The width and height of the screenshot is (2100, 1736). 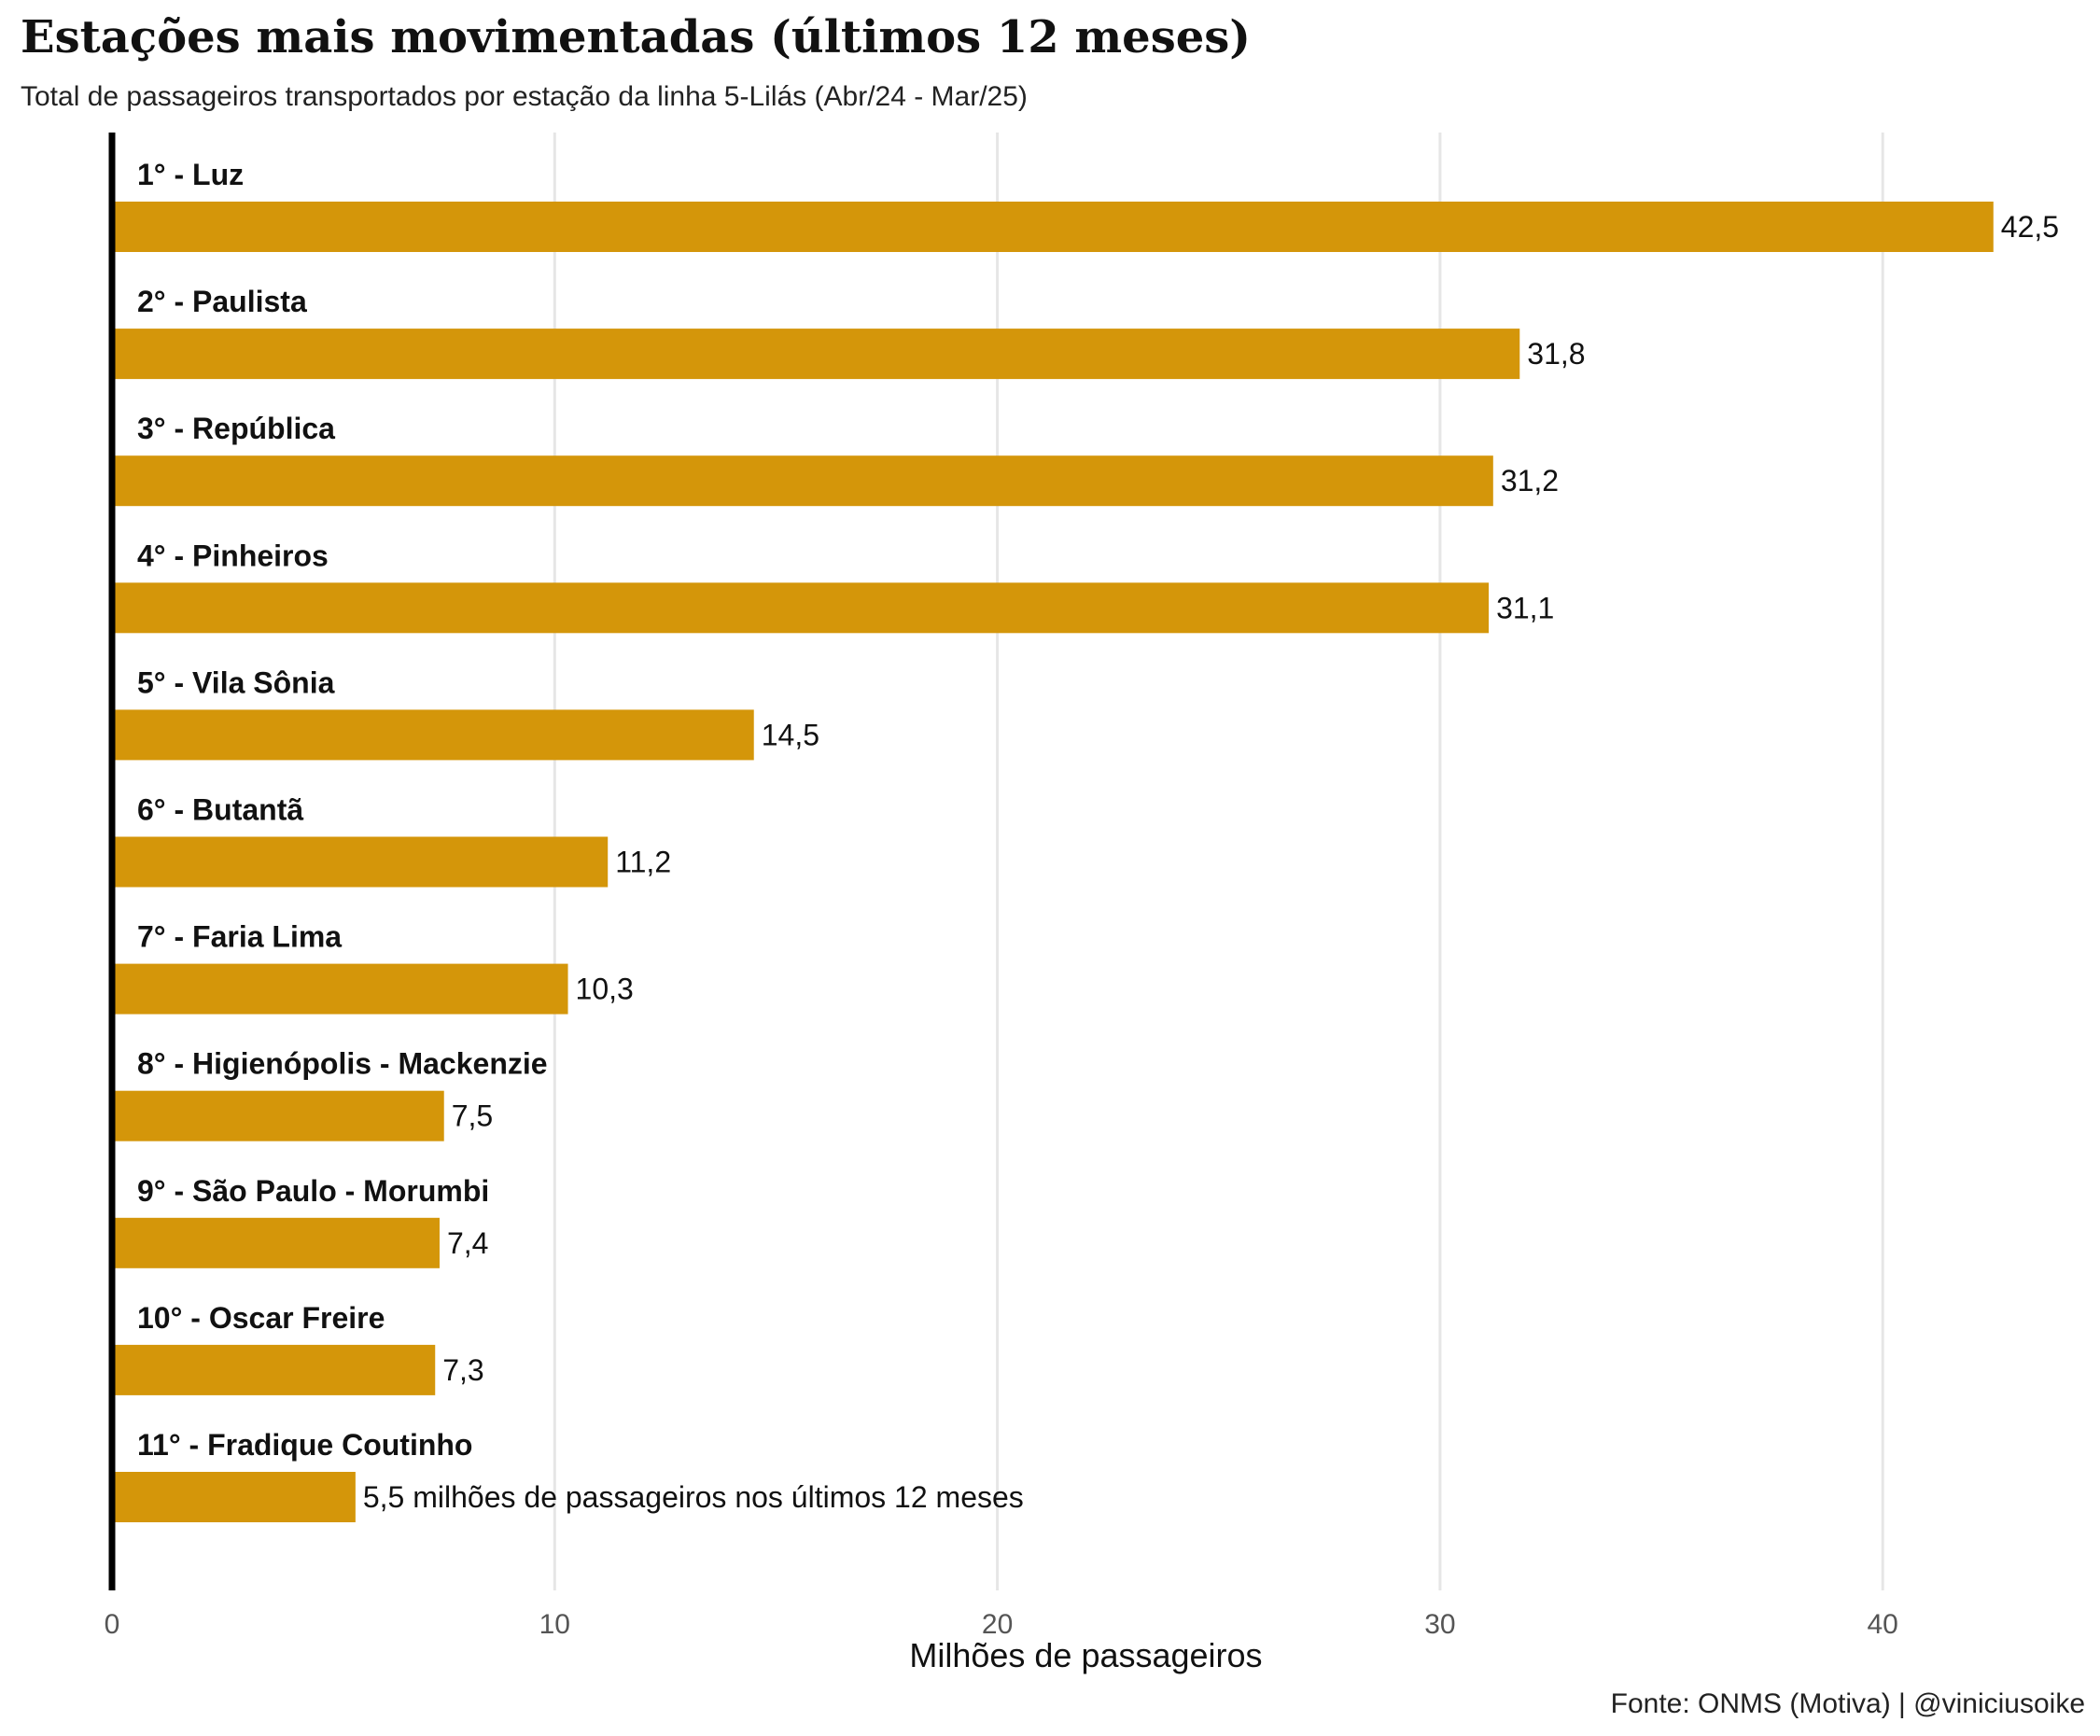 What do you see at coordinates (313, 1191) in the screenshot?
I see `category-label: 9° - São Paulo - Morumbi` at bounding box center [313, 1191].